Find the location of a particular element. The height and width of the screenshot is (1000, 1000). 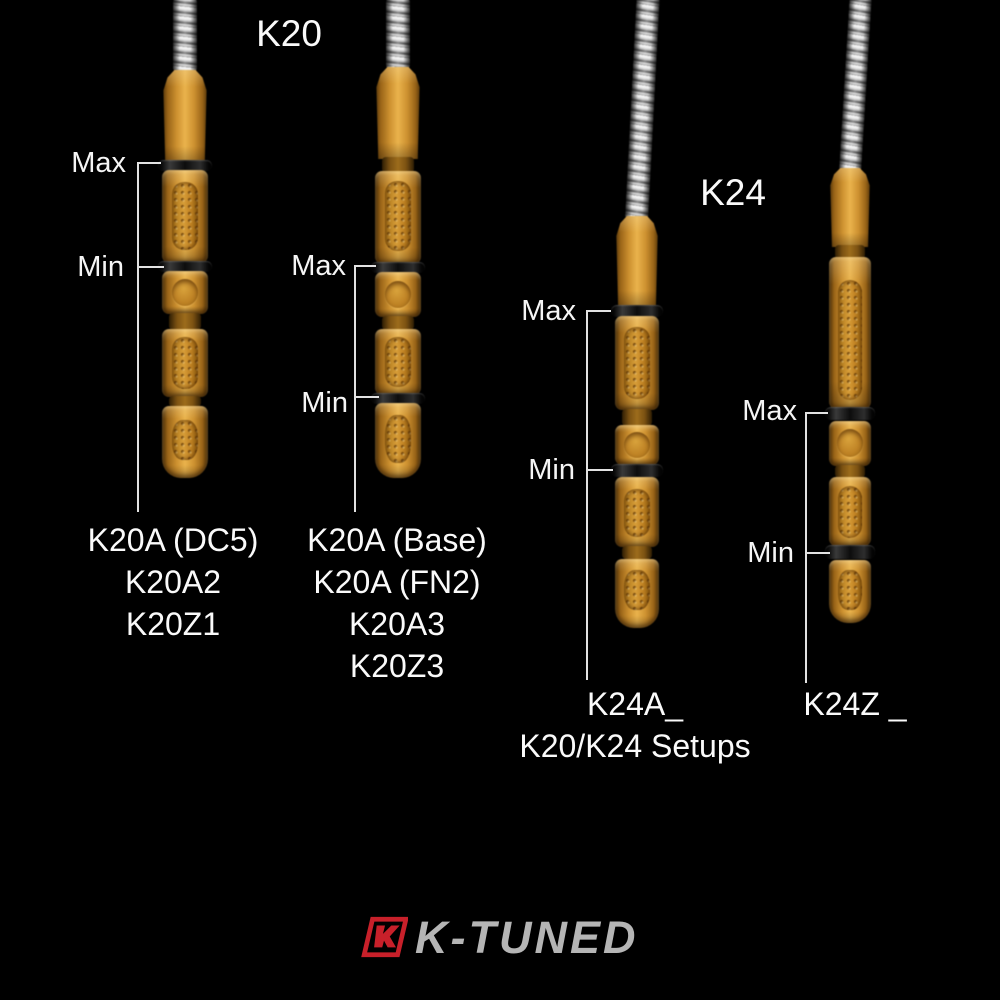

caption-line: K20Z1 is located at coordinates (173, 624).